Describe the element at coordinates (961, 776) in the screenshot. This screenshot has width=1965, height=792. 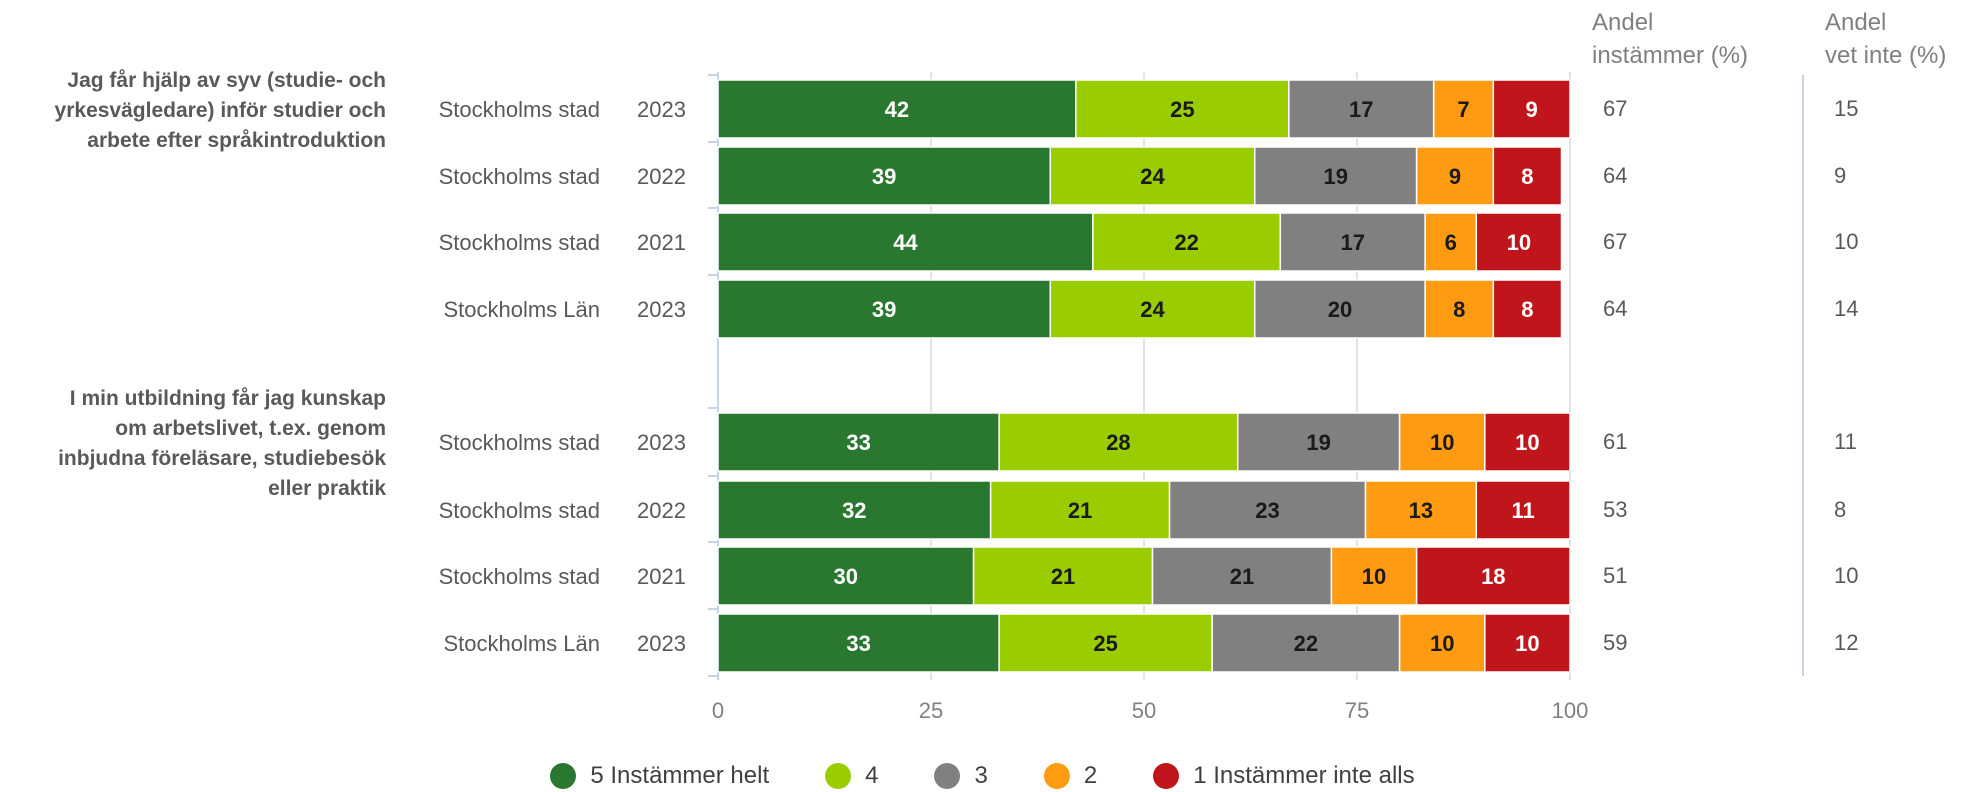
I see `legend-item-3: 3` at that location.